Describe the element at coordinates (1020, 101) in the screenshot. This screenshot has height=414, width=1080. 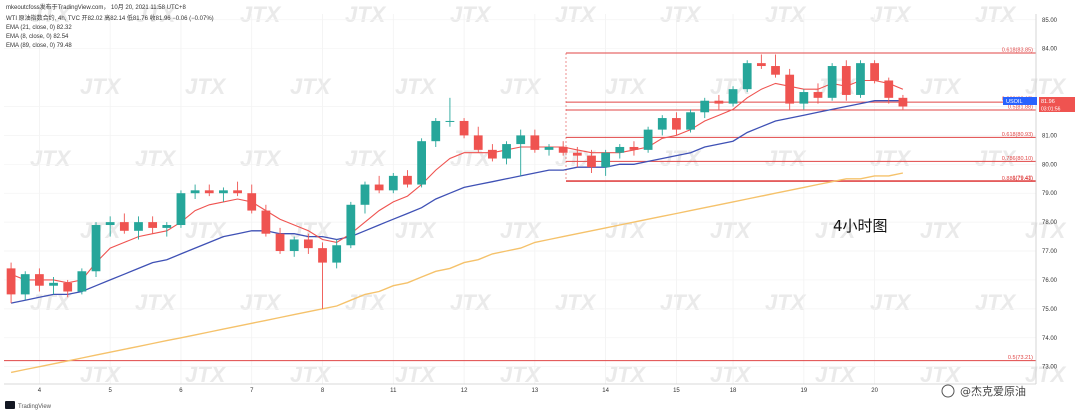
I see `ema-price-tag` at that location.